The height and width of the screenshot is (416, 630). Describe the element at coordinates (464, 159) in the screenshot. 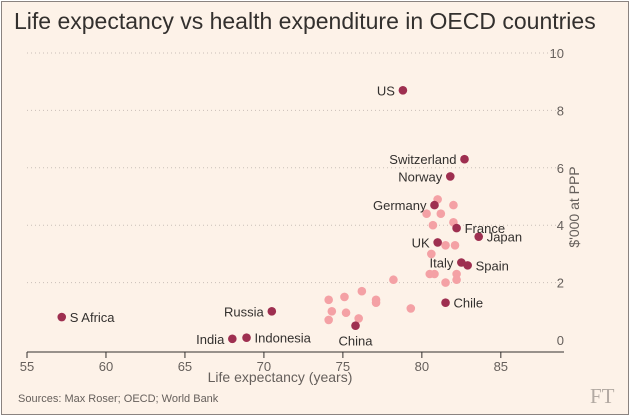

I see `data-point-switzerland` at that location.